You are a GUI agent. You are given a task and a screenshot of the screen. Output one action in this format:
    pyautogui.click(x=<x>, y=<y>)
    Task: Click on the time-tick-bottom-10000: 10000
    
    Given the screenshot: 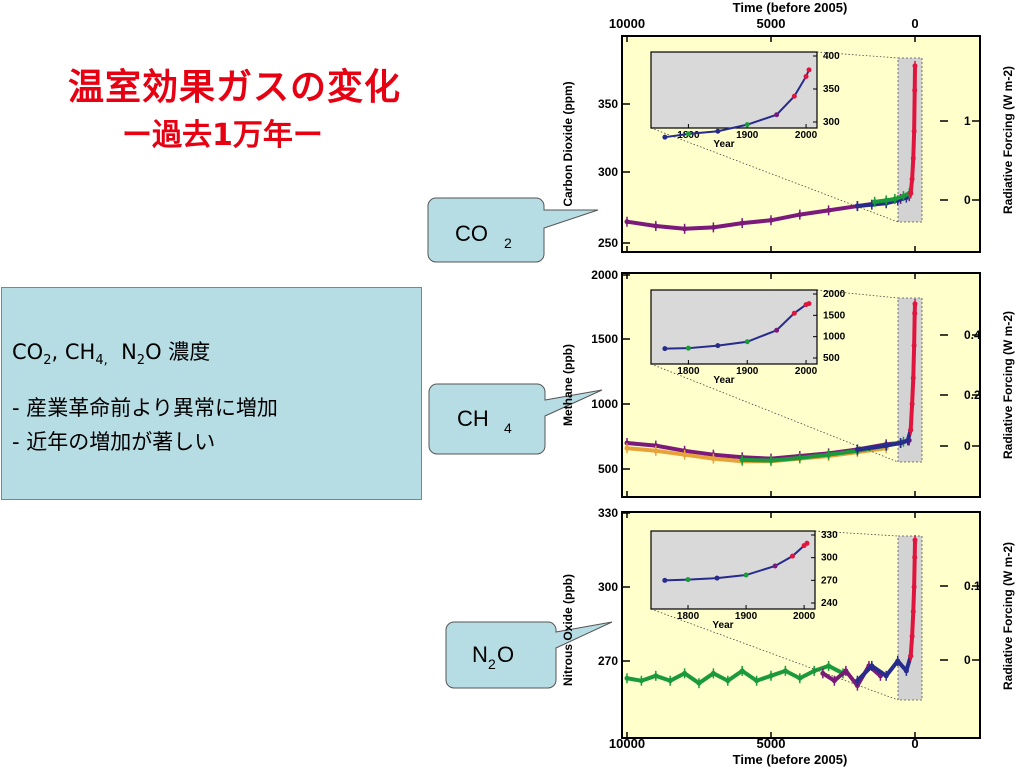 What is the action you would take?
    pyautogui.click(x=627, y=743)
    